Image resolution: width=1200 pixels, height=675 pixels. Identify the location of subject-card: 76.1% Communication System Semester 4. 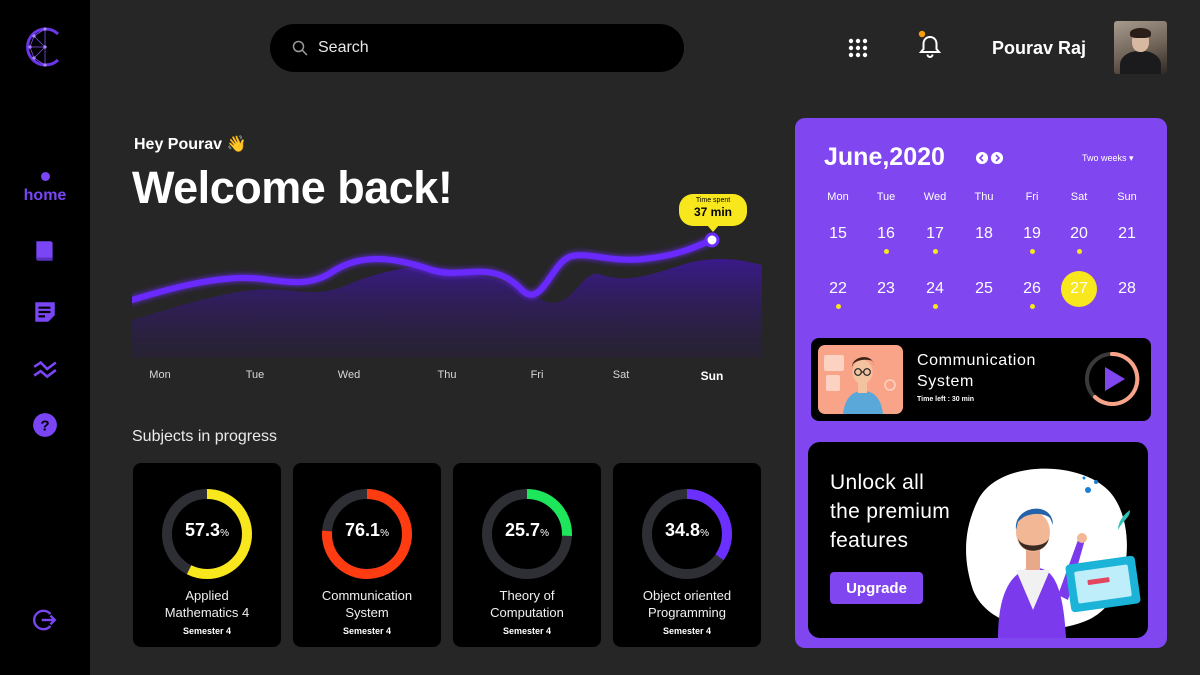
(367, 555).